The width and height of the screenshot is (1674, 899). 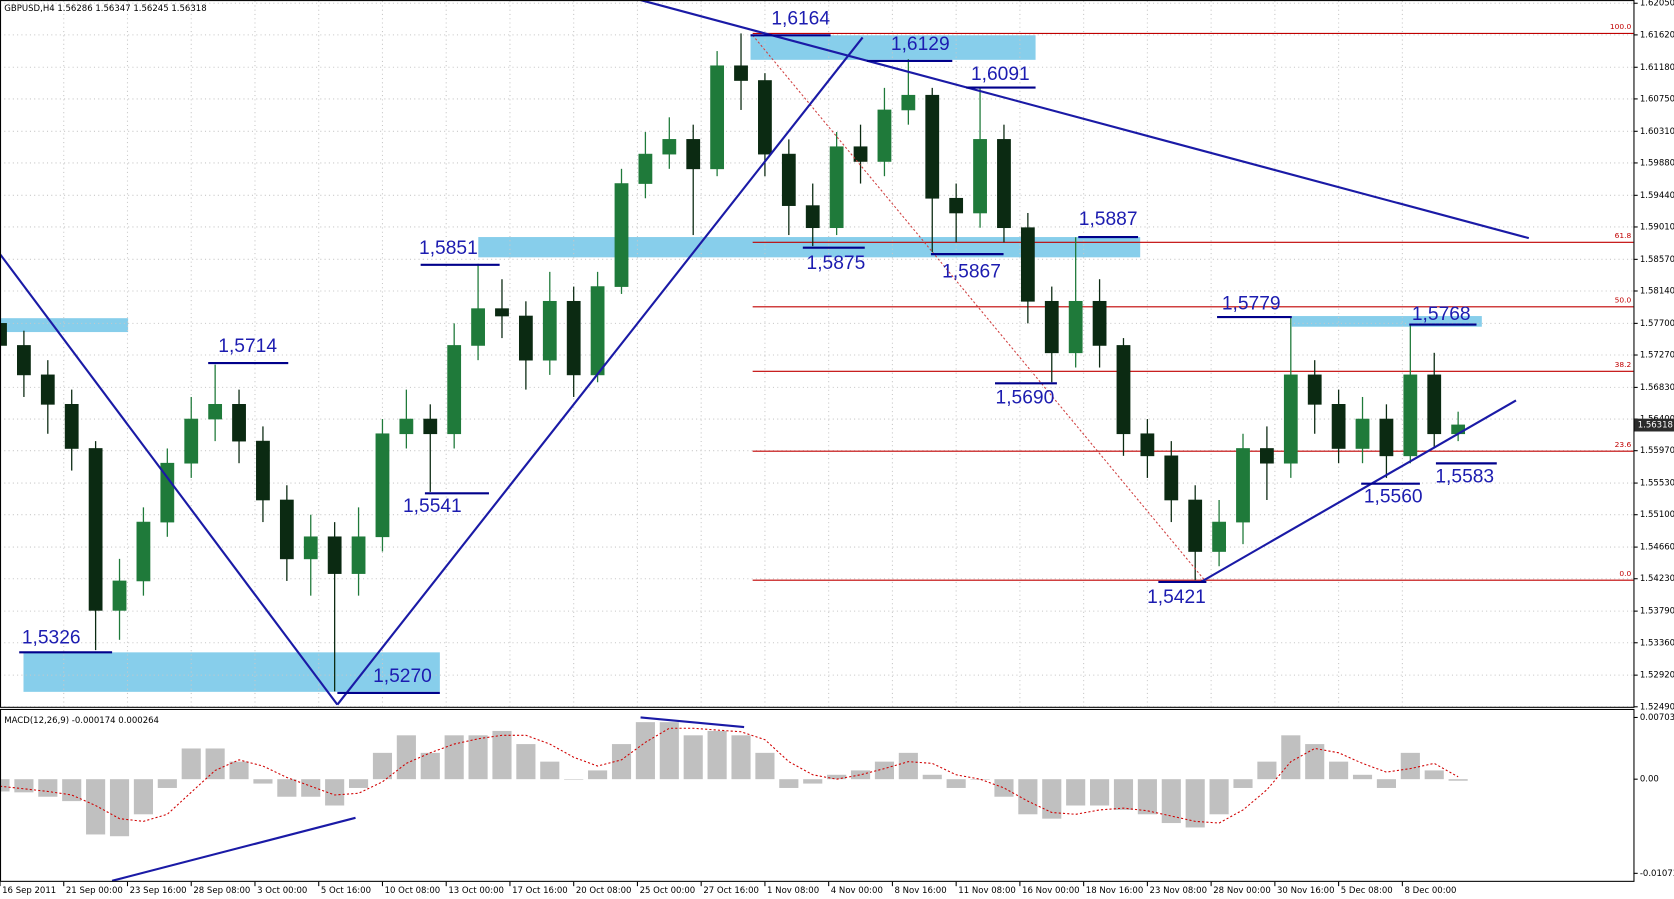 I want to click on price-annotation: 1,6129, so click(x=920, y=44).